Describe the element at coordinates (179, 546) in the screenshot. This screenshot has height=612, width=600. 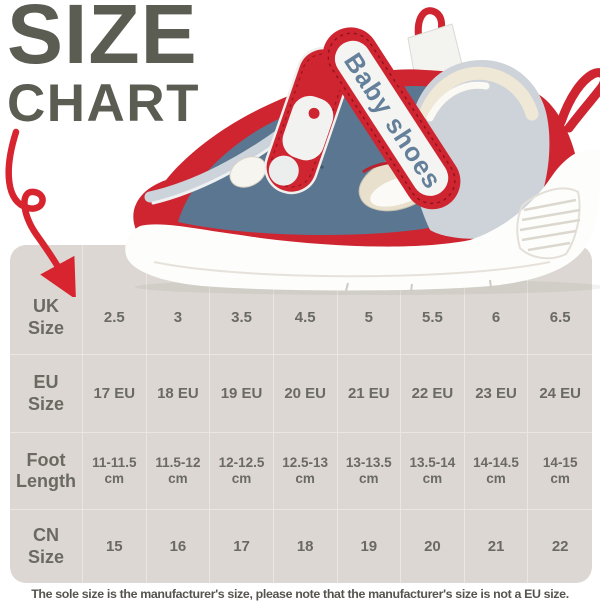
I see `size-cell: 16` at that location.